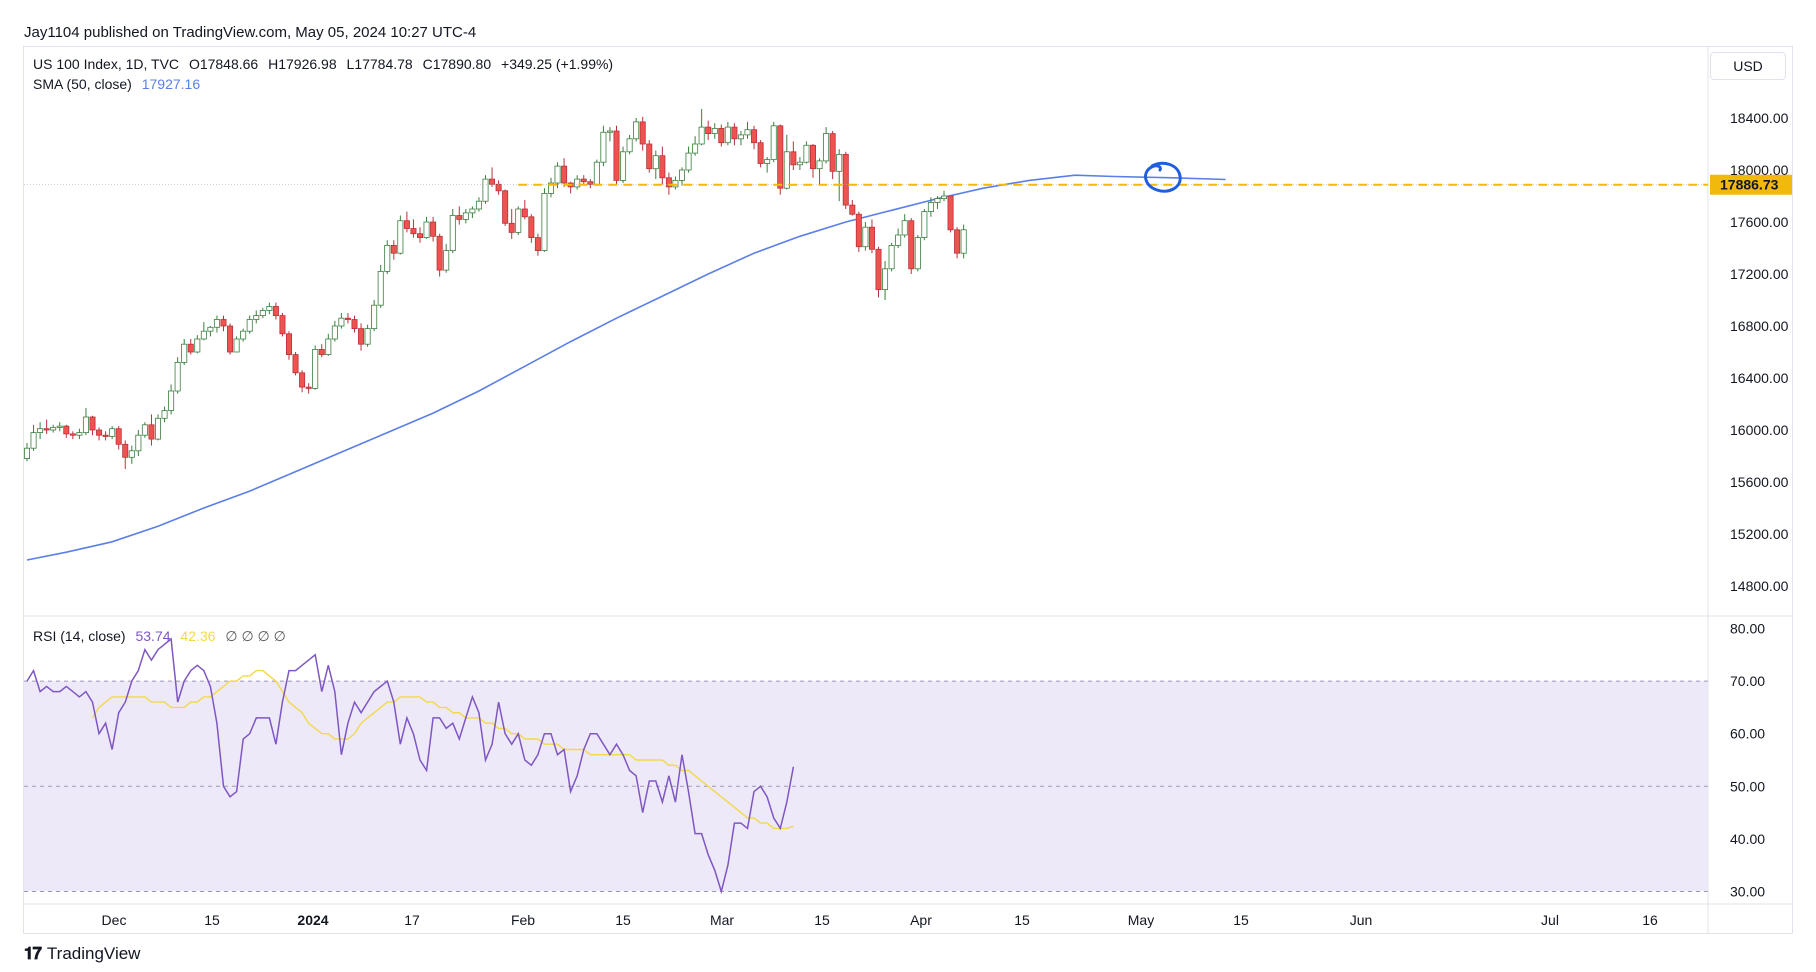 This screenshot has width=1816, height=972. Describe the element at coordinates (82, 84) in the screenshot. I see `sma-label: SMA (50, close)` at that location.